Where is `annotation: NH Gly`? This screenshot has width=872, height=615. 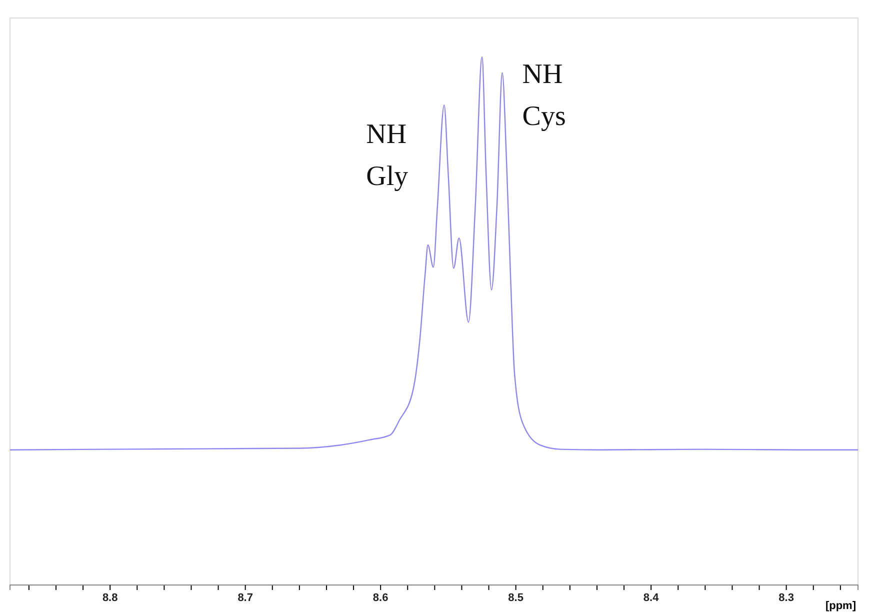 annotation: NH Gly is located at coordinates (387, 155).